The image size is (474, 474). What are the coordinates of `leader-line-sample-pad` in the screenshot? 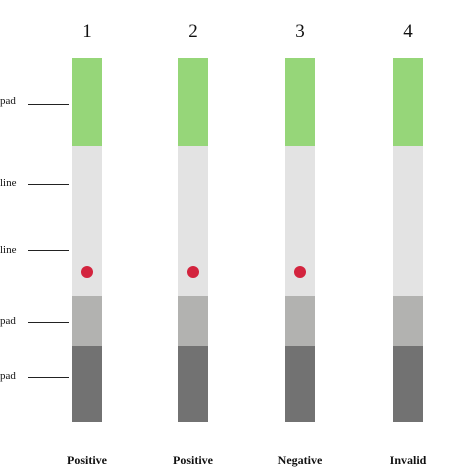 It's located at (48, 104).